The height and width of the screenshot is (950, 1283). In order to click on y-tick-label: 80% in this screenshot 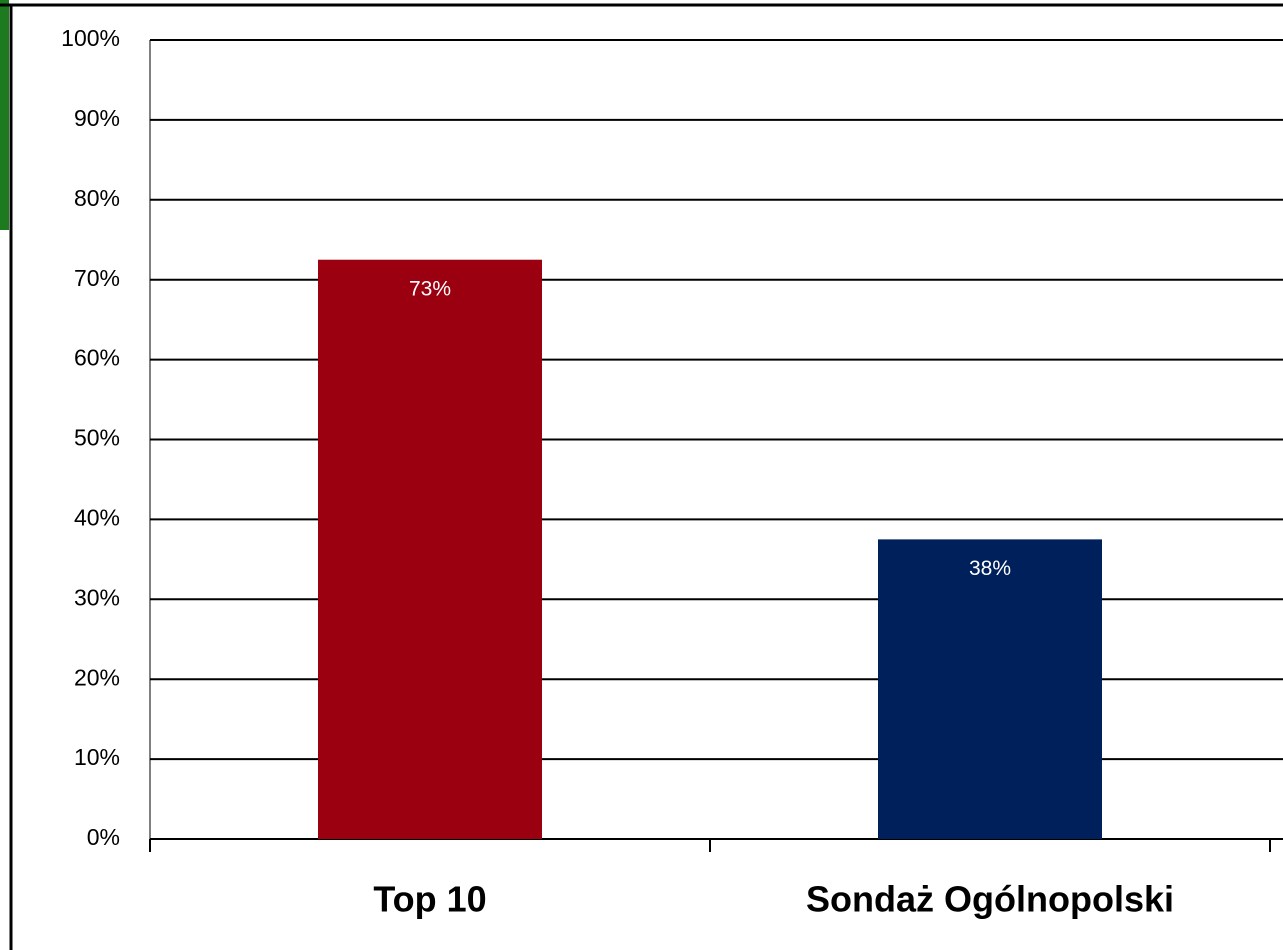, I will do `click(97, 198)`.